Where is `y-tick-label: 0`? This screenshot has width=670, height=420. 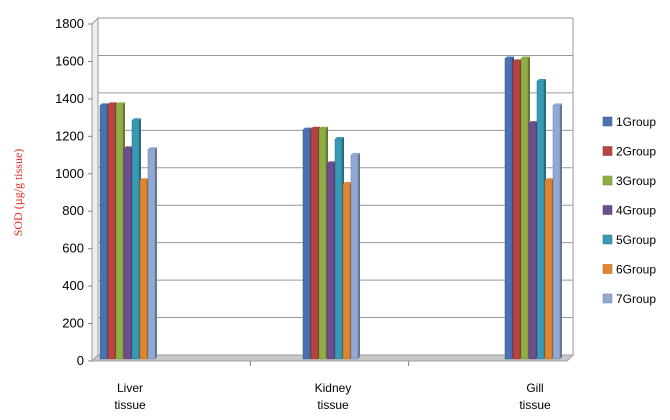
y-tick-label: 0 is located at coordinates (80, 360).